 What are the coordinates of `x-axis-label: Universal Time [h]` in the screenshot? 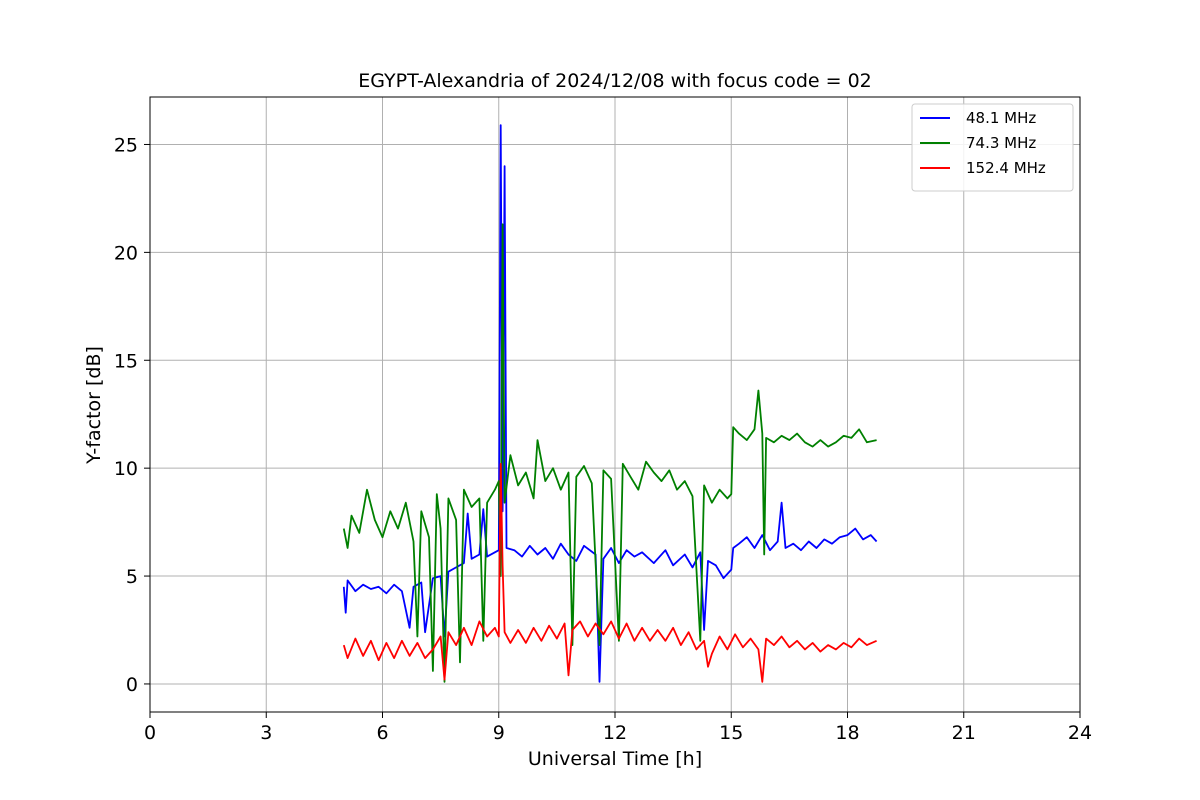 It's located at (615, 759).